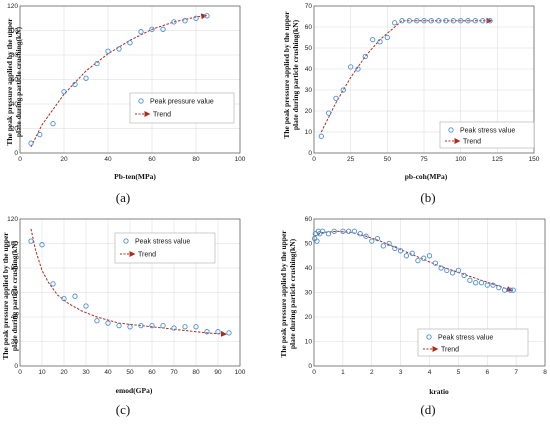 The image size is (550, 426). Describe the element at coordinates (439, 391) in the screenshot. I see `x-axis-label: kratio` at that location.